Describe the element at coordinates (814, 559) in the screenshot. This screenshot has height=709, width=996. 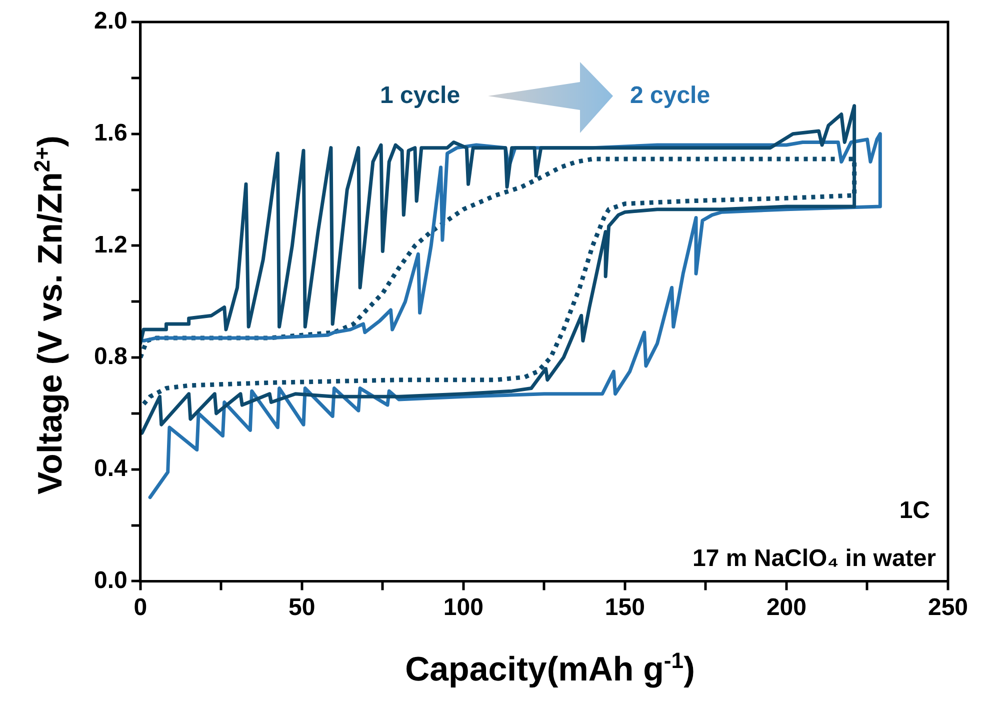
I see `annotation: 17 m NaClO₄ in water` at that location.